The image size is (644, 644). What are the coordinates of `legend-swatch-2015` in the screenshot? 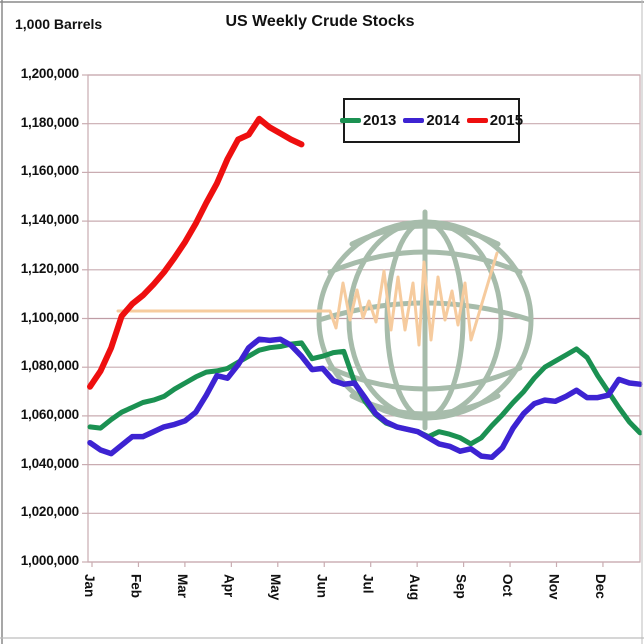 It's located at (477, 120).